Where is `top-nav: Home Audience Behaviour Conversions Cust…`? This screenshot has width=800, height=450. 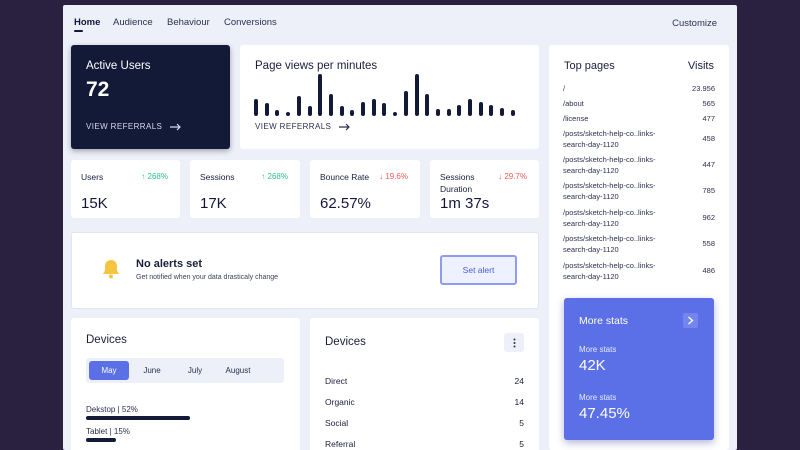
top-nav: Home Audience Behaviour Conversions Cust… is located at coordinates (400, 24).